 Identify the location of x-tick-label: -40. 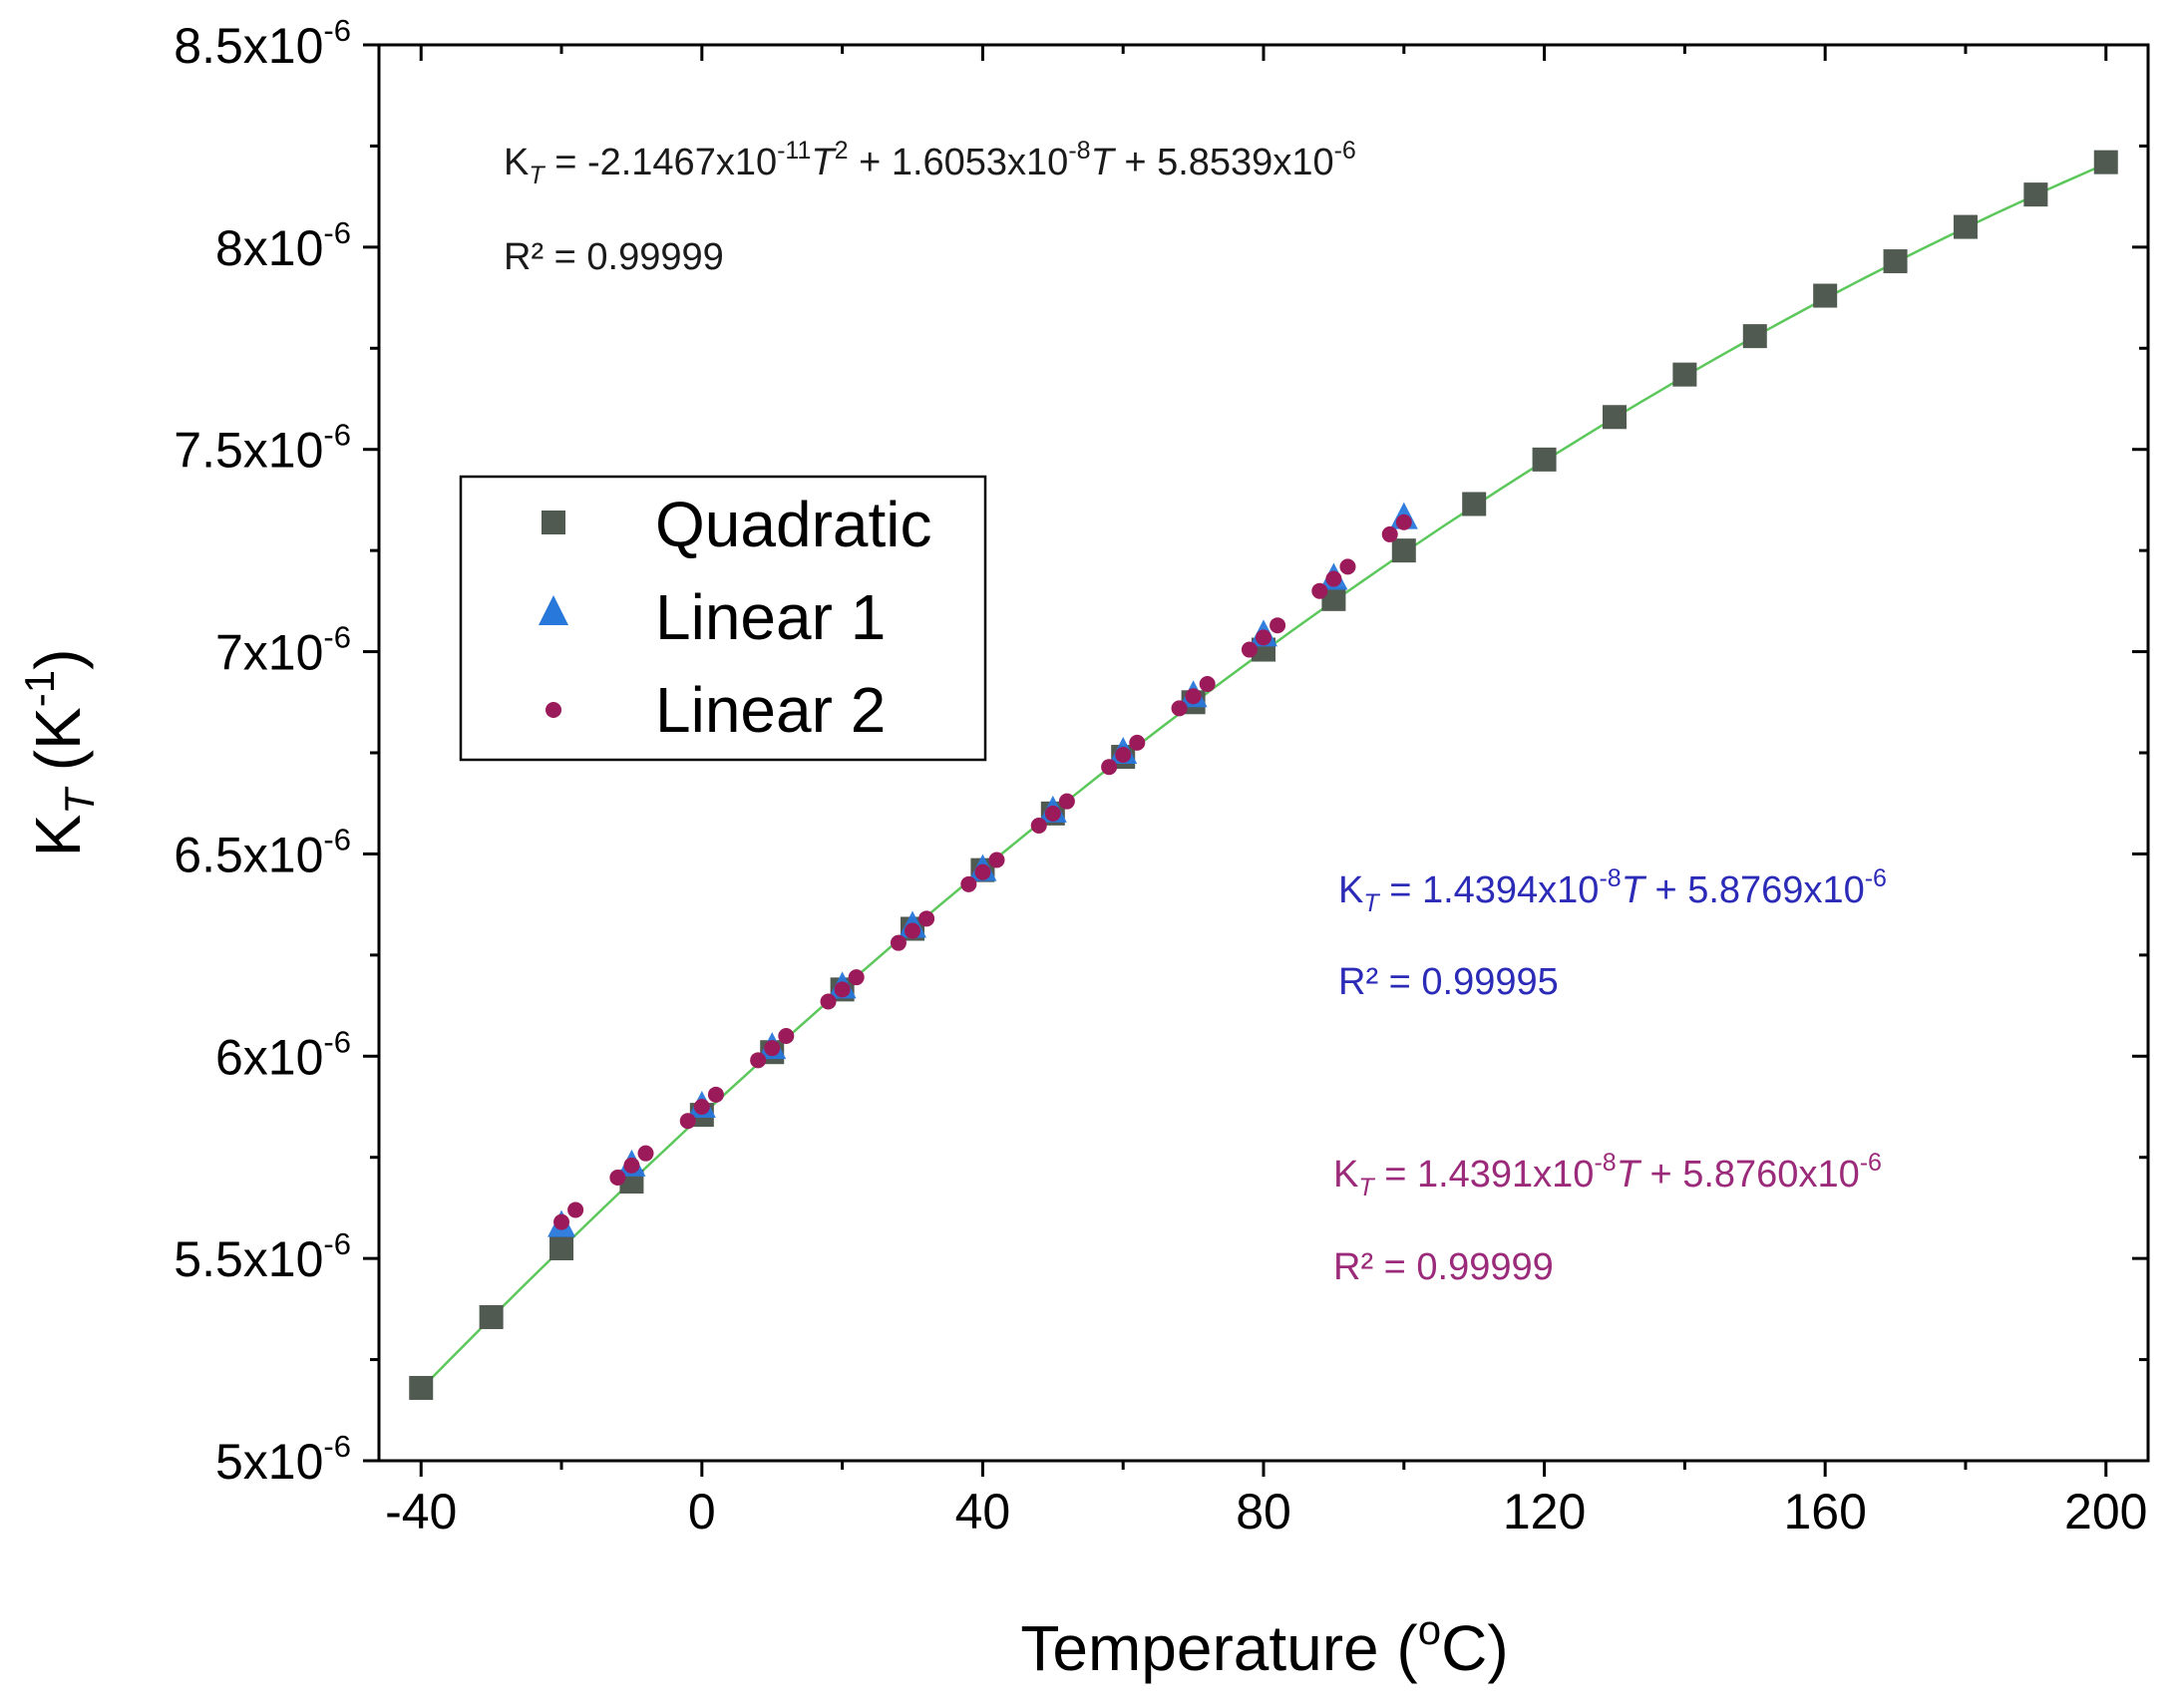
(421, 1511).